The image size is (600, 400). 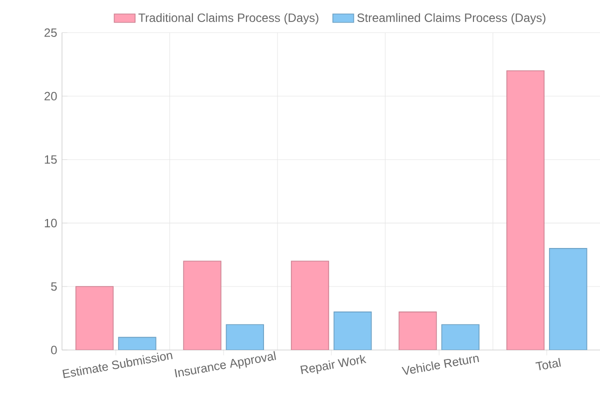 What do you see at coordinates (117, 365) in the screenshot?
I see `x-tick-label: Estimate Submission` at bounding box center [117, 365].